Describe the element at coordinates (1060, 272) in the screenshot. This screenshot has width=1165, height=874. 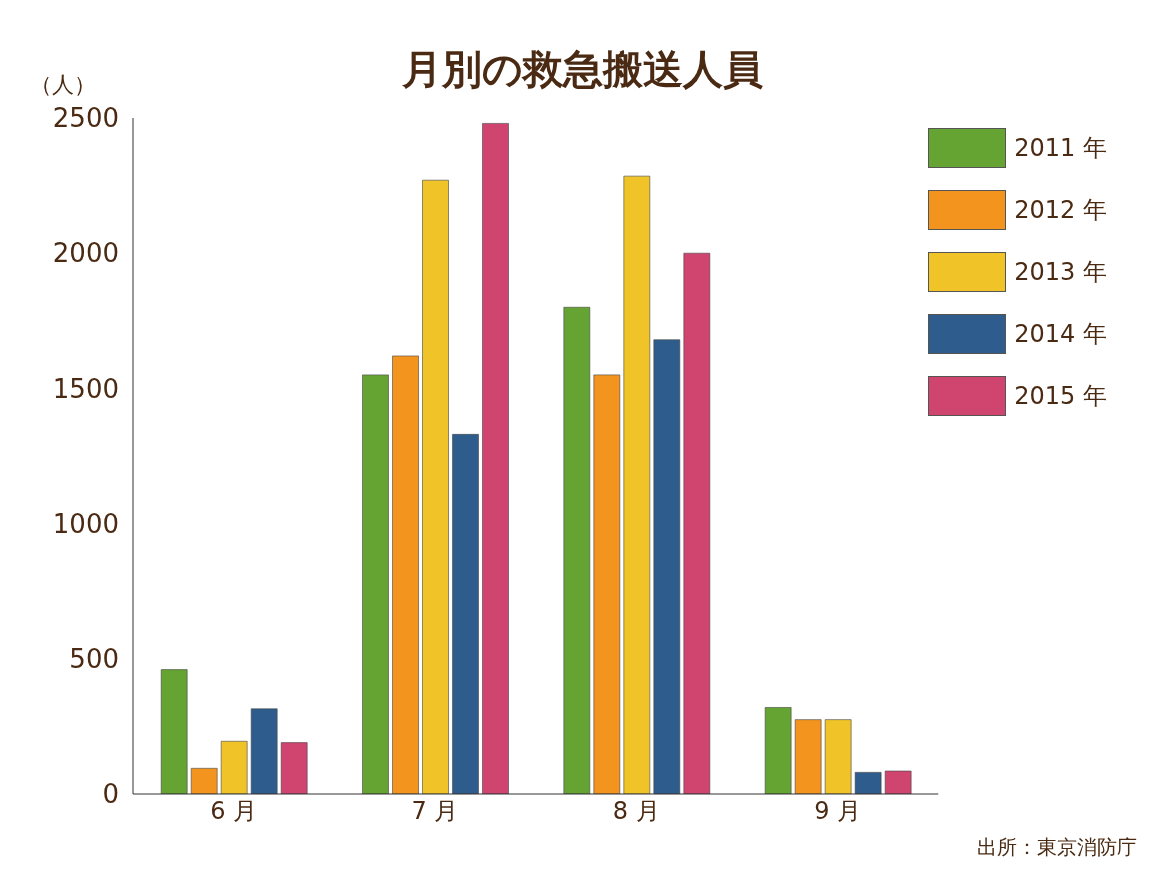
I see `legend-label: 2013 年` at that location.